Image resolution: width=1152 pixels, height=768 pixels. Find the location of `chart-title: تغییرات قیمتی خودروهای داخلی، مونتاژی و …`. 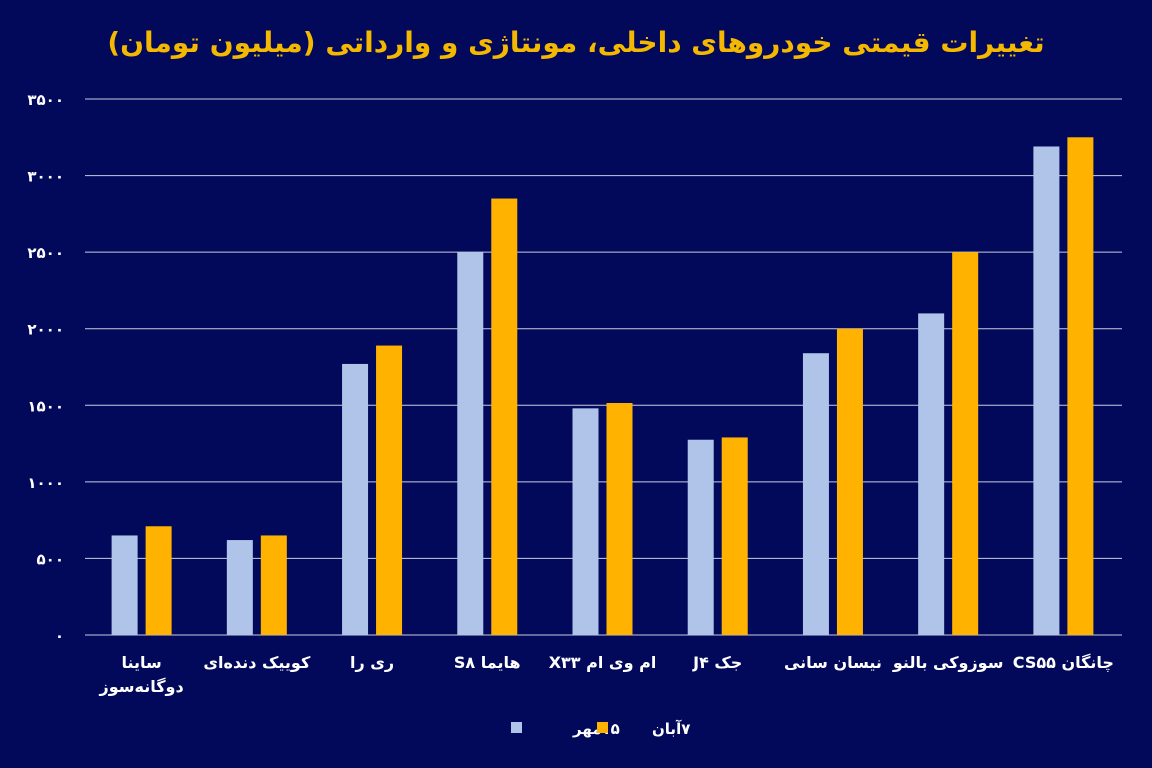

chart-title: تغییرات قیمتی خودروهای داخلی، مونتاژی و … is located at coordinates (575, 42).